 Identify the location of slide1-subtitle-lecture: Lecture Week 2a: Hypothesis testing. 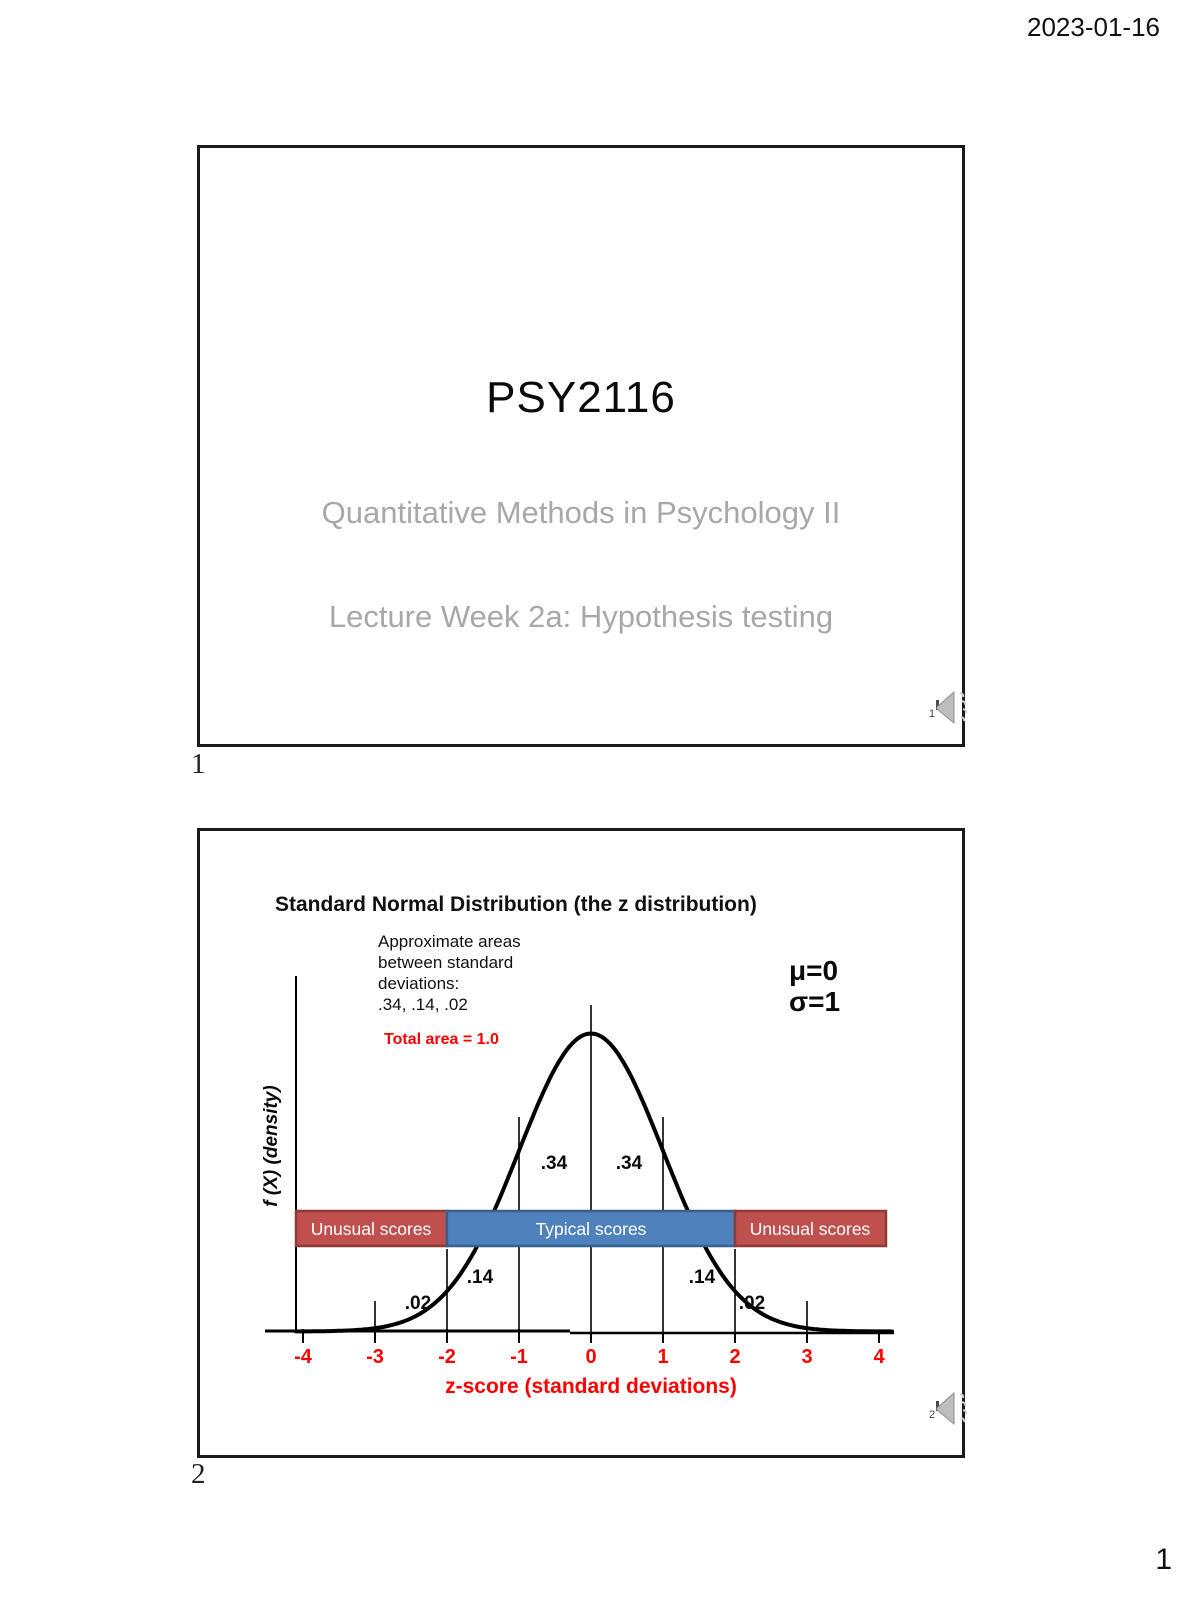
(581, 616).